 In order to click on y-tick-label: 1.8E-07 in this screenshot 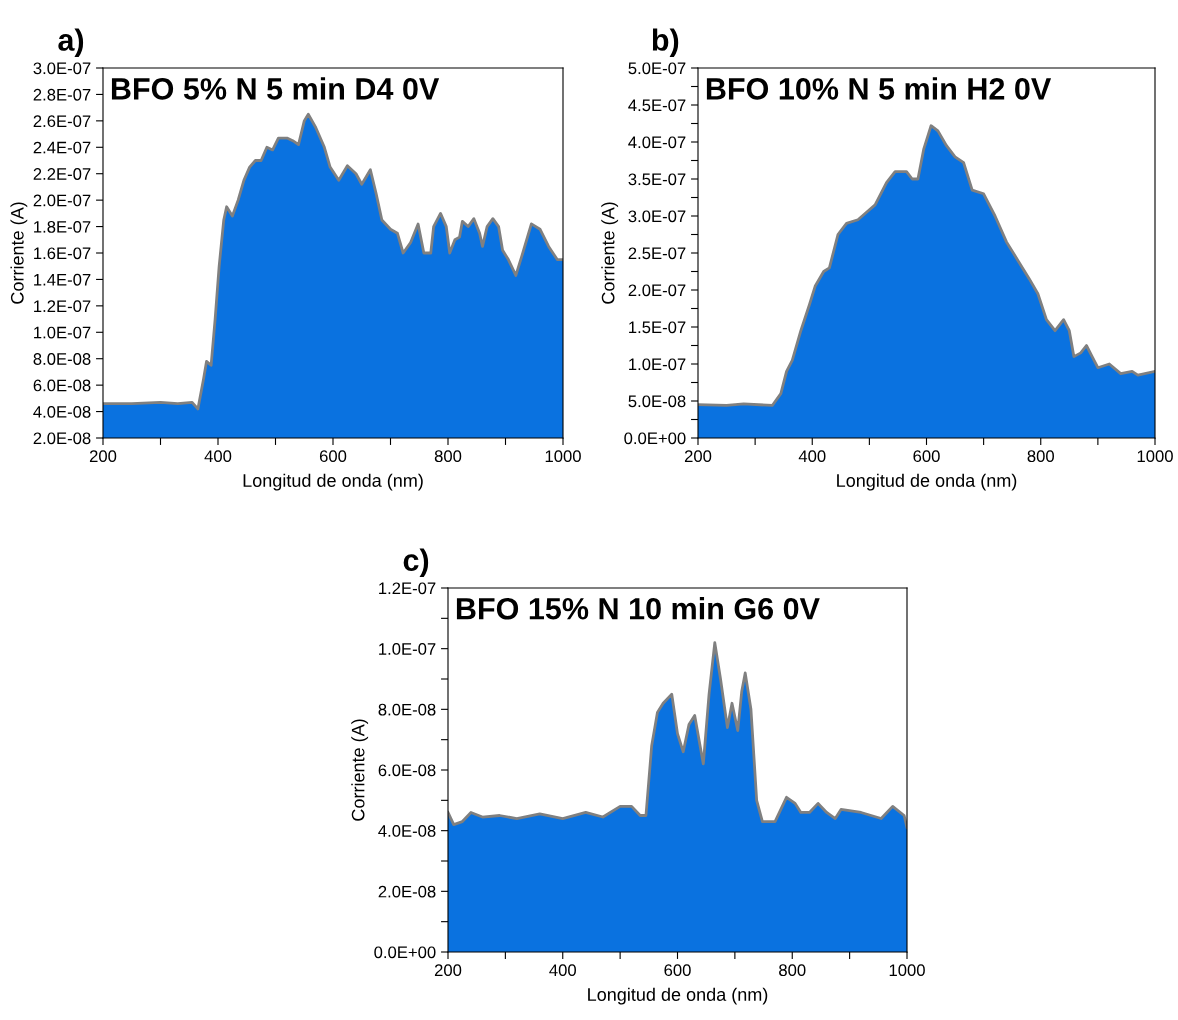, I will do `click(62, 226)`.